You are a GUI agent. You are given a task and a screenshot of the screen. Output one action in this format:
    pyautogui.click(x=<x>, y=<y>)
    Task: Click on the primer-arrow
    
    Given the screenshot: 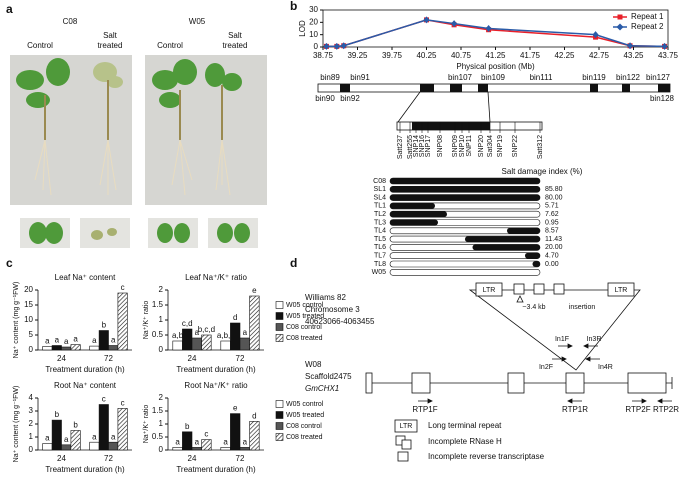 What is the action you would take?
    pyautogui.click(x=545, y=373)
    